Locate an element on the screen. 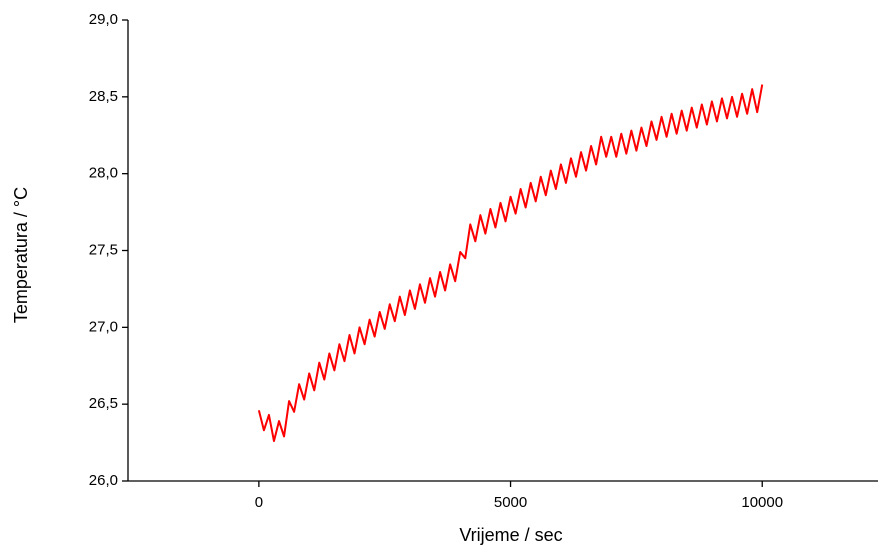 The image size is (878, 549). x-tick-label: 10000 is located at coordinates (762, 502).